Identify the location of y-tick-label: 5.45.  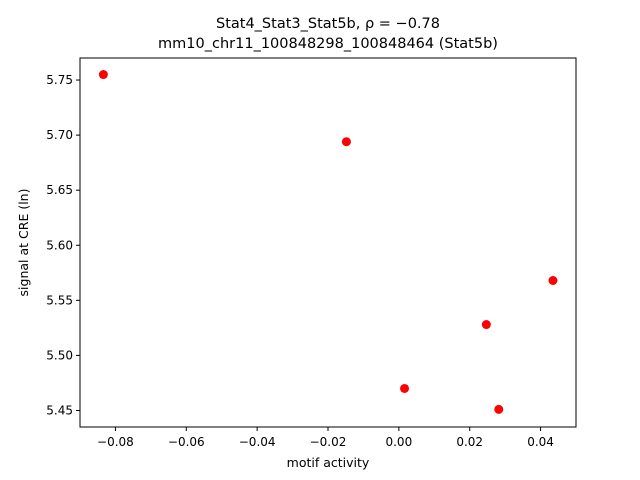
(59, 410).